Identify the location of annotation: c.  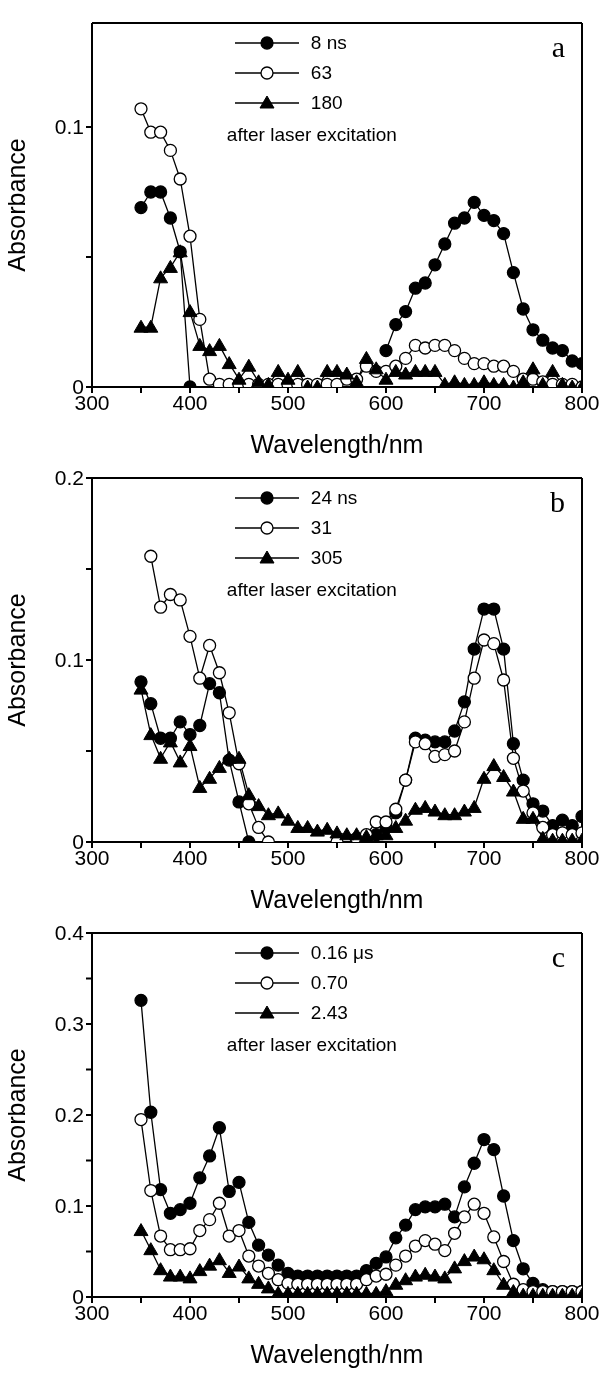
(558, 957).